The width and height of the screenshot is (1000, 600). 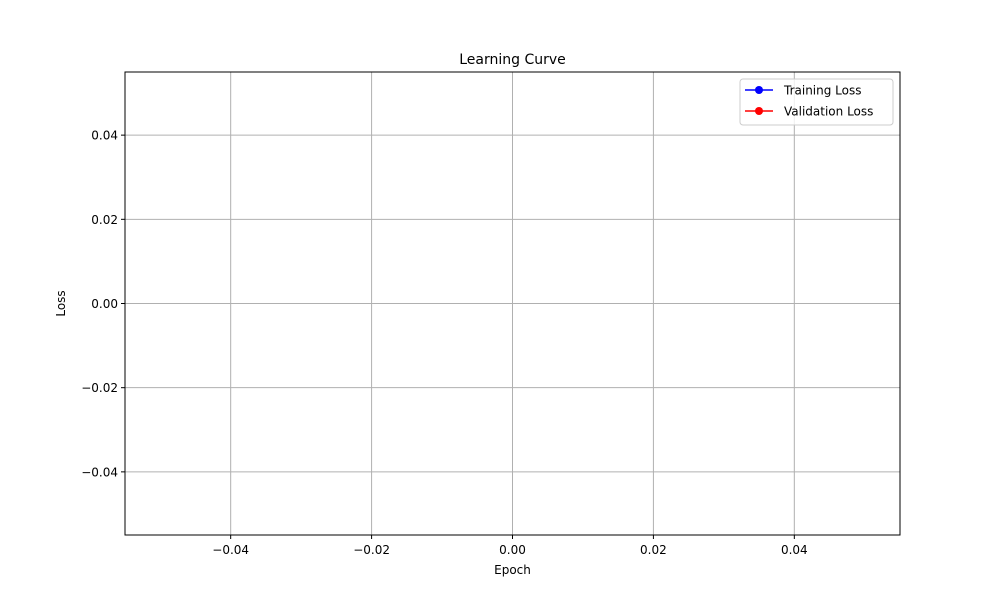 I want to click on y-tick-label: −0.02, so click(x=99, y=388).